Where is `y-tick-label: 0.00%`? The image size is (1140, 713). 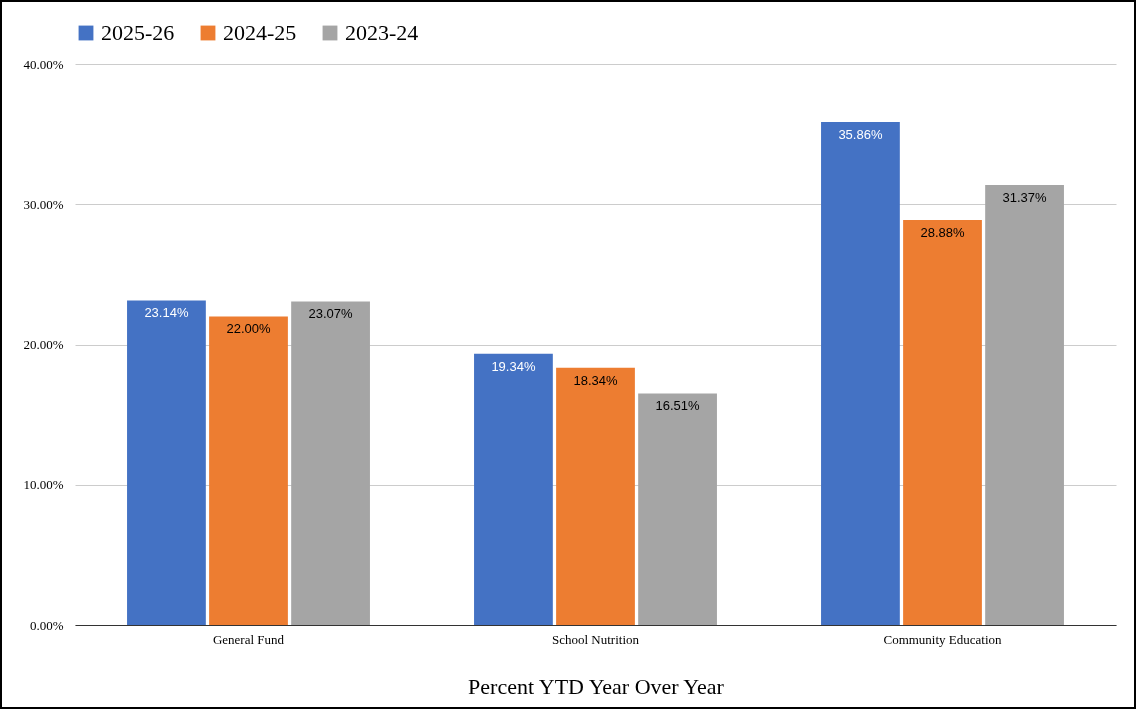
y-tick-label: 0.00% is located at coordinates (46, 625).